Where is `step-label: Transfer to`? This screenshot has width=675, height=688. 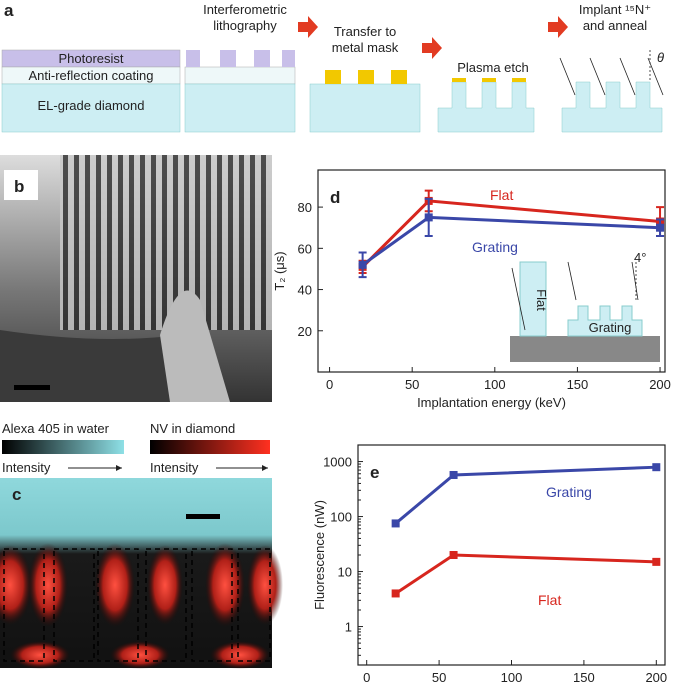 step-label: Transfer to is located at coordinates (365, 31).